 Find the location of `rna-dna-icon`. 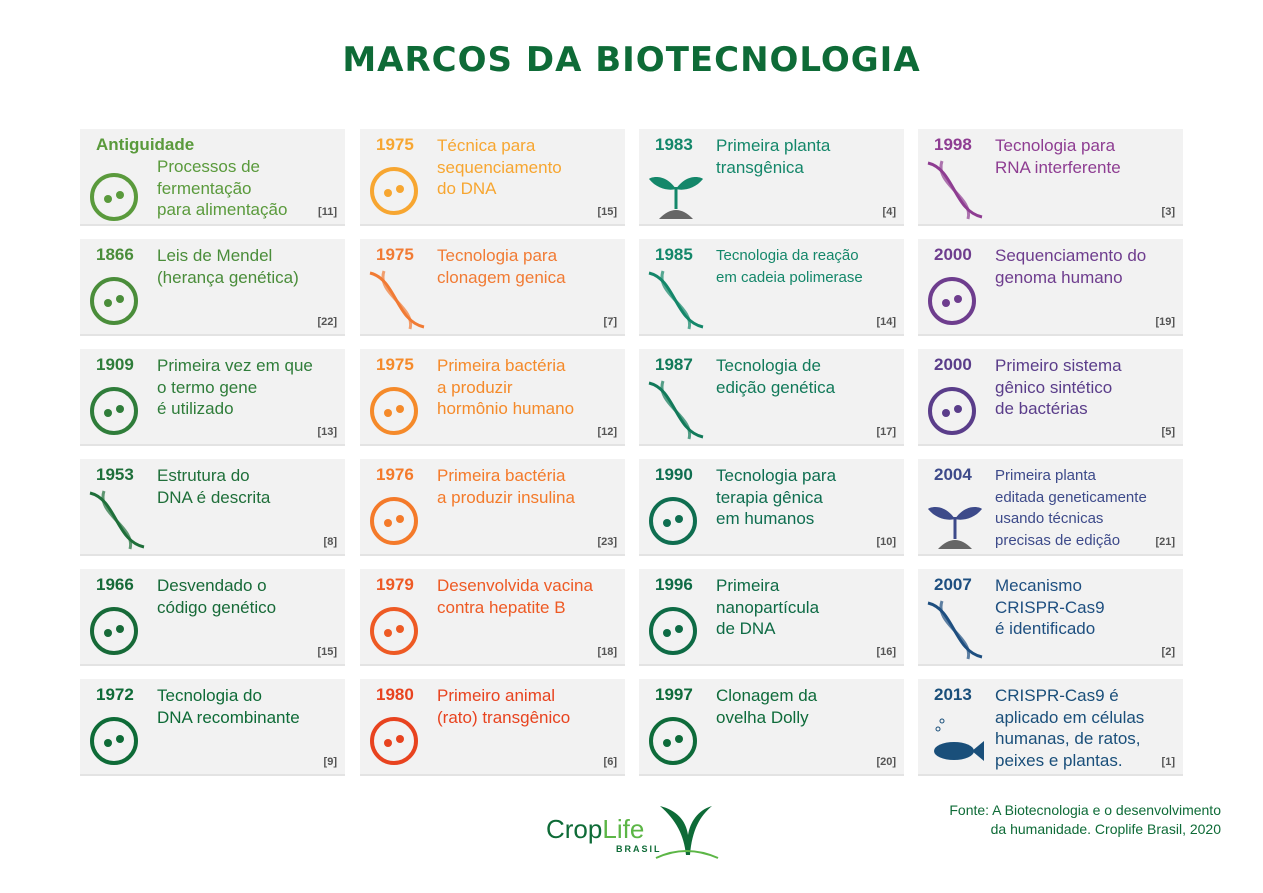

rna-dna-icon is located at coordinates (955, 190).